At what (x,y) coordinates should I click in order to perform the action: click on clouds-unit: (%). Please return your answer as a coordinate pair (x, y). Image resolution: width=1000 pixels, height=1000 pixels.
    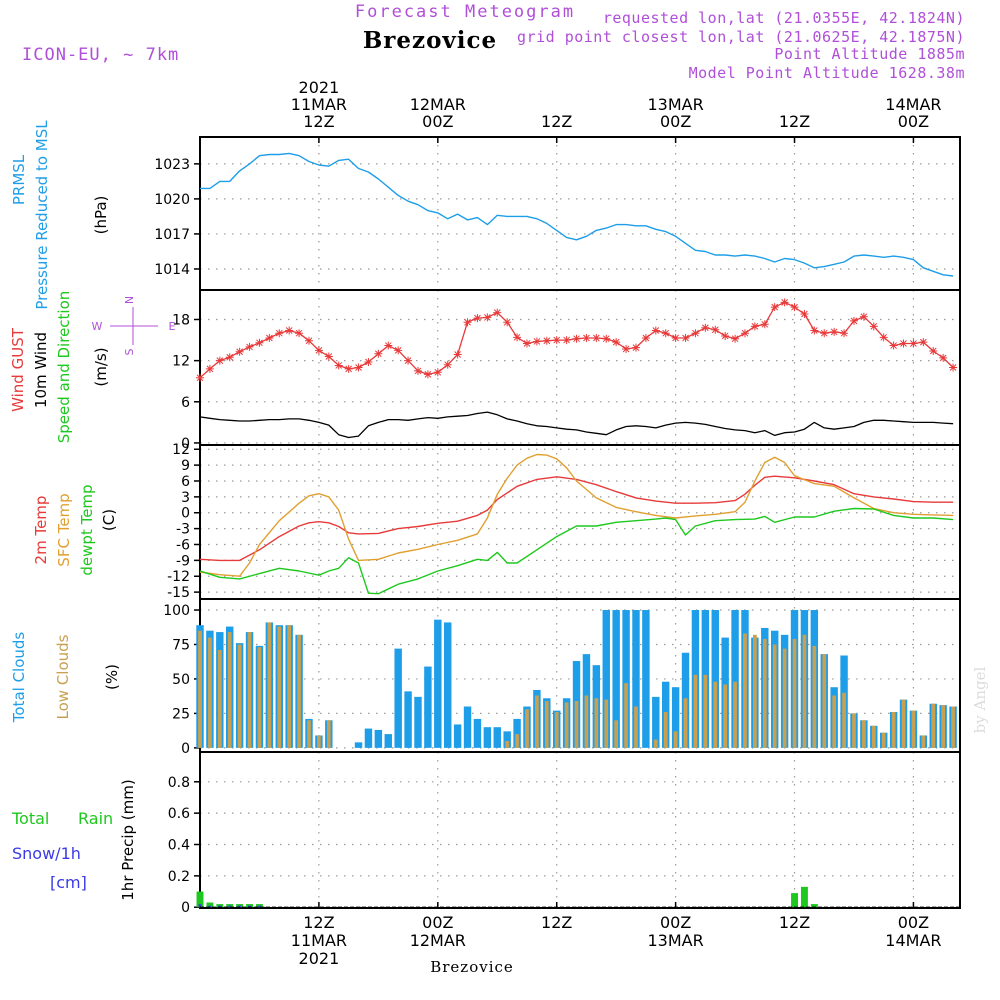
    Looking at the image, I should click on (112, 677).